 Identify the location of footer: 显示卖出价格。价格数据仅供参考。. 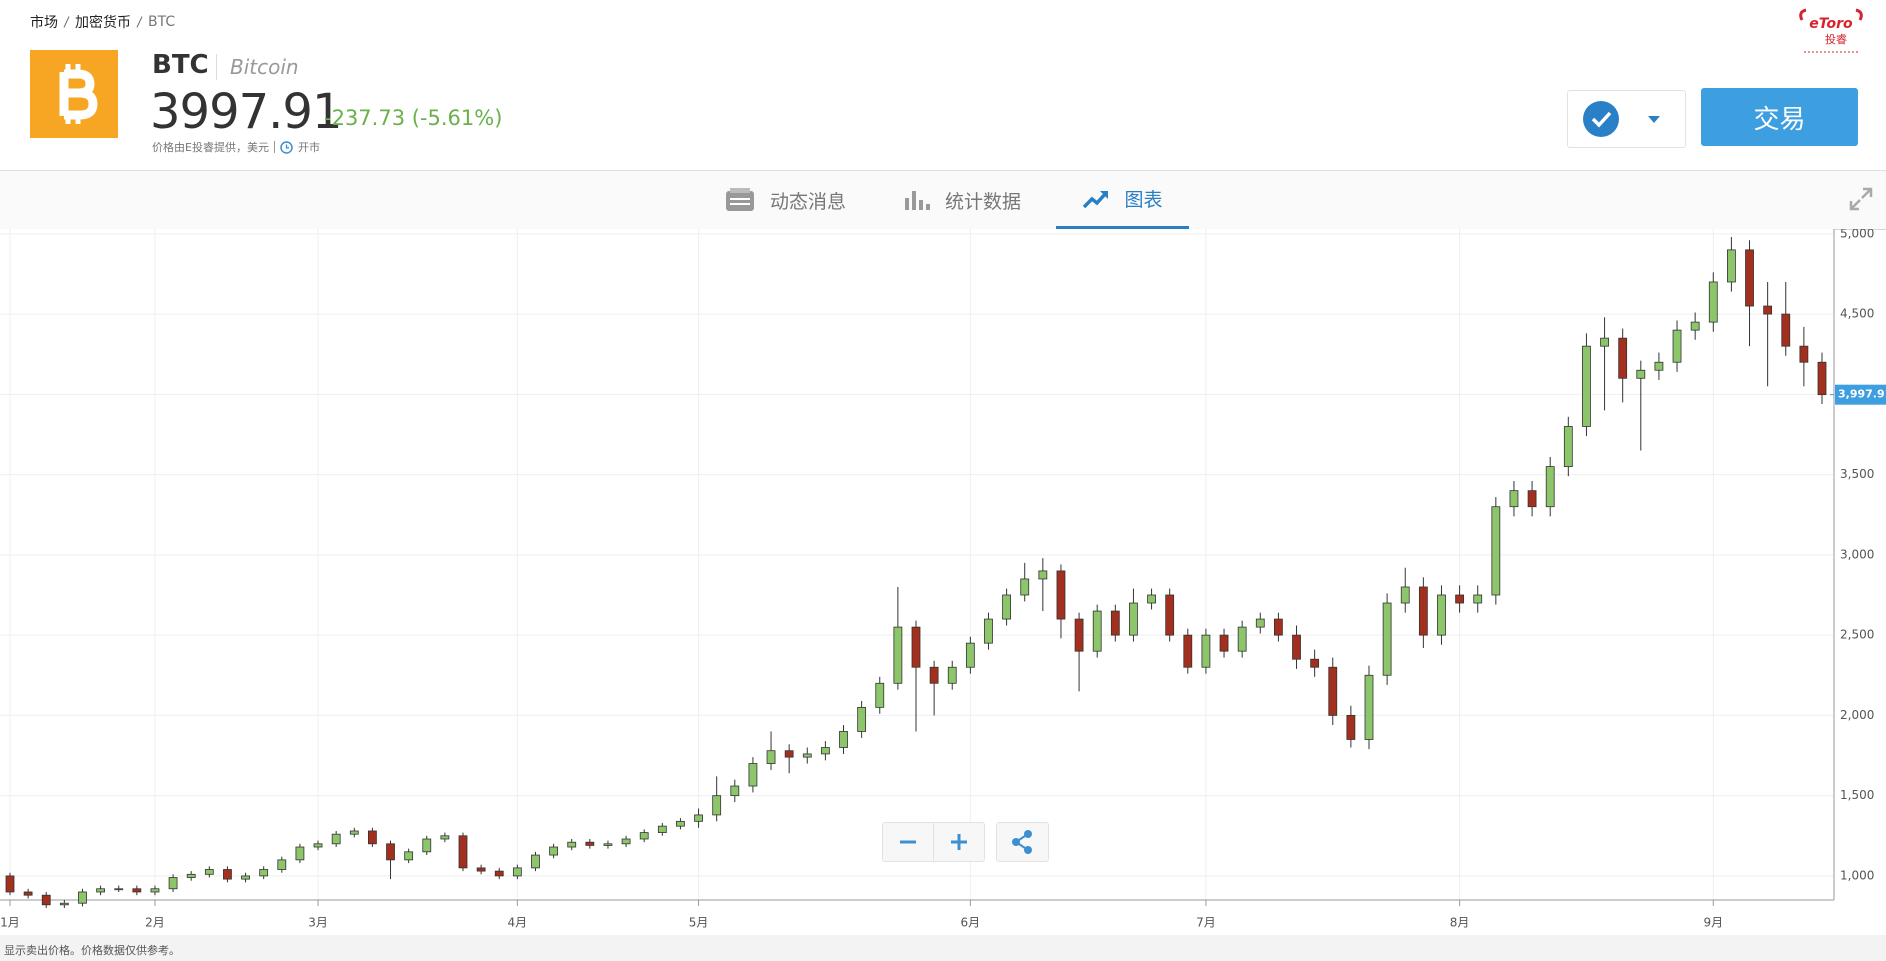
(943, 948).